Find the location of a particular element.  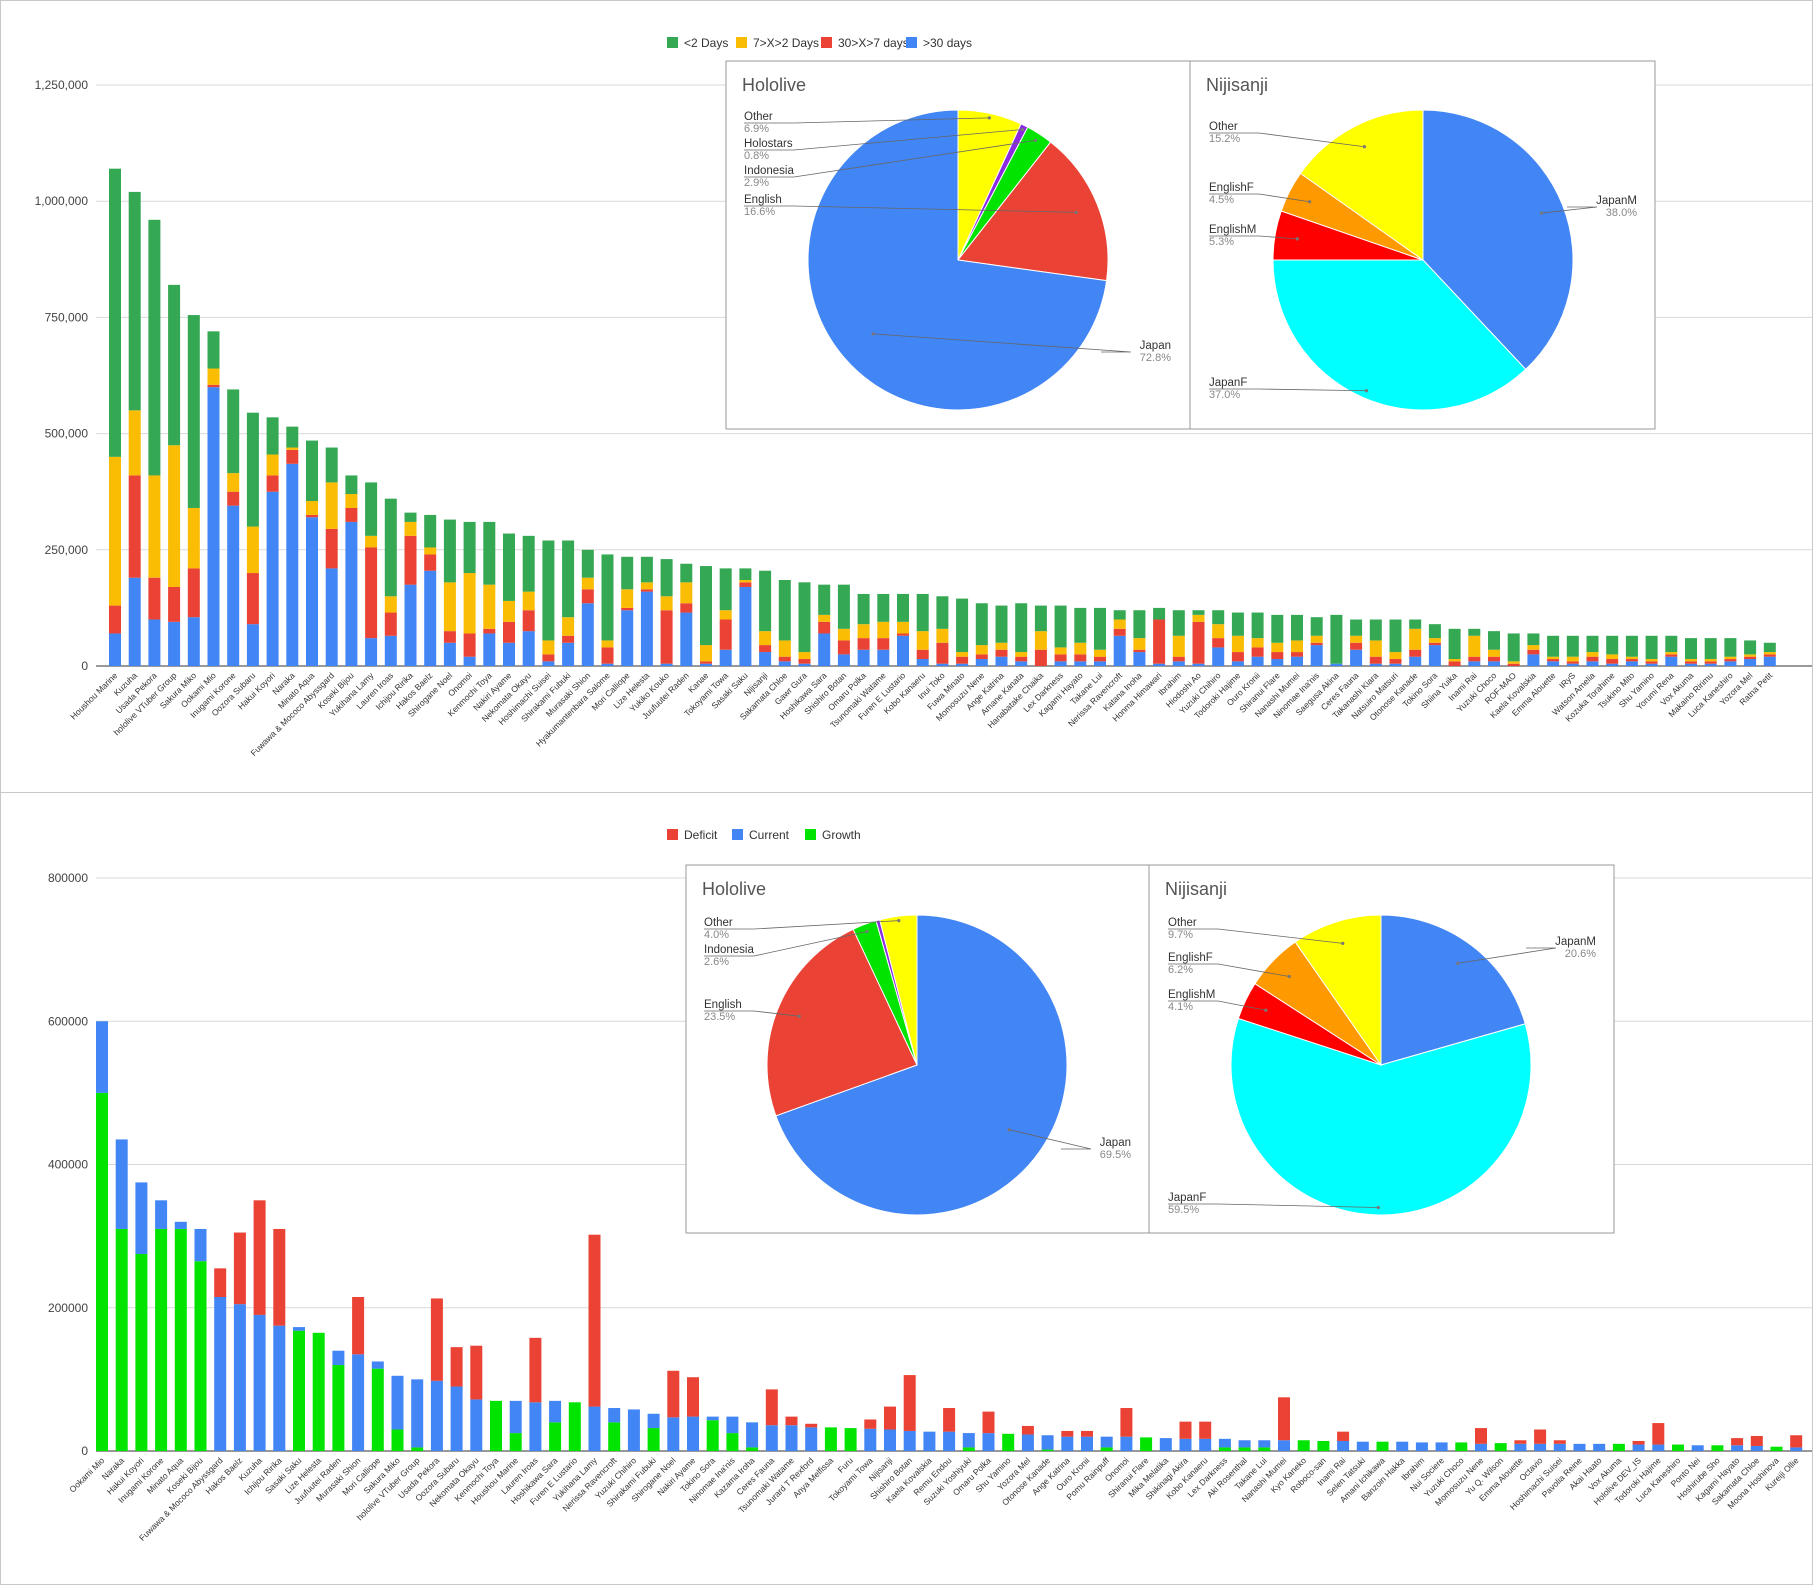

pie-percent: 2.6% is located at coordinates (716, 962).